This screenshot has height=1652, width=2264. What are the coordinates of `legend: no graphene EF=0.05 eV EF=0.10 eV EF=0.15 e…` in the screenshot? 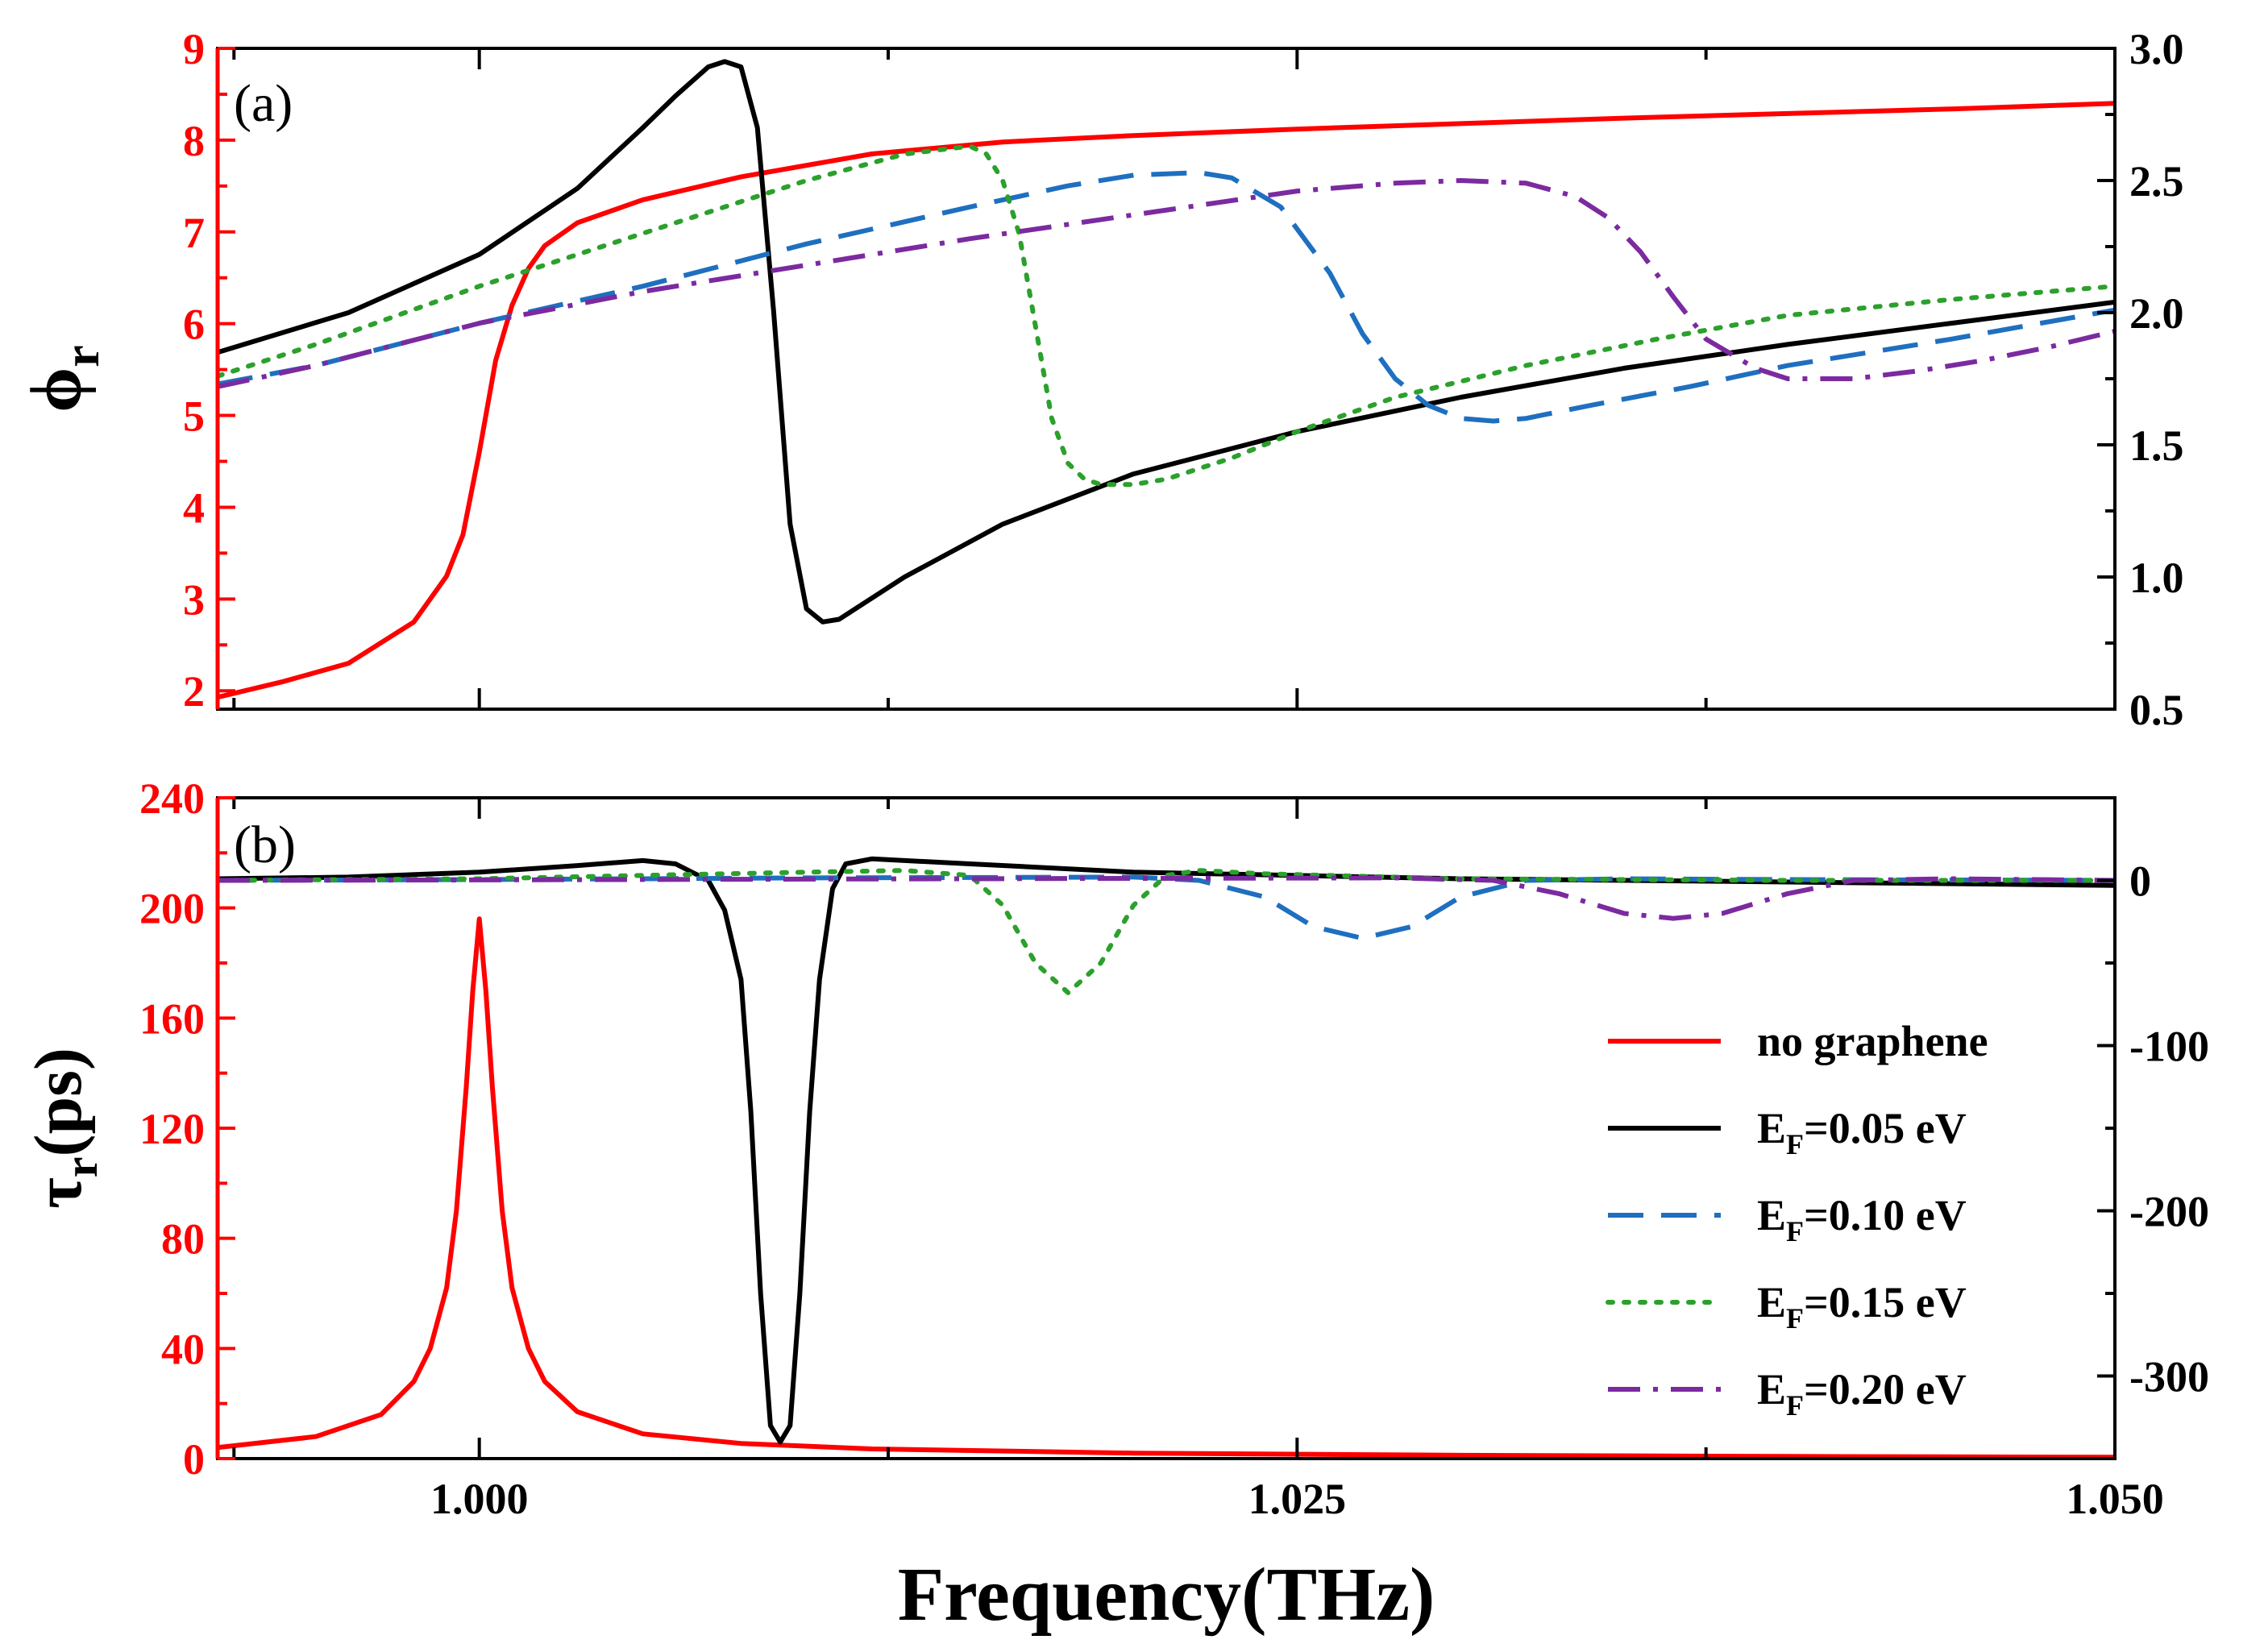 It's located at (1797, 1219).